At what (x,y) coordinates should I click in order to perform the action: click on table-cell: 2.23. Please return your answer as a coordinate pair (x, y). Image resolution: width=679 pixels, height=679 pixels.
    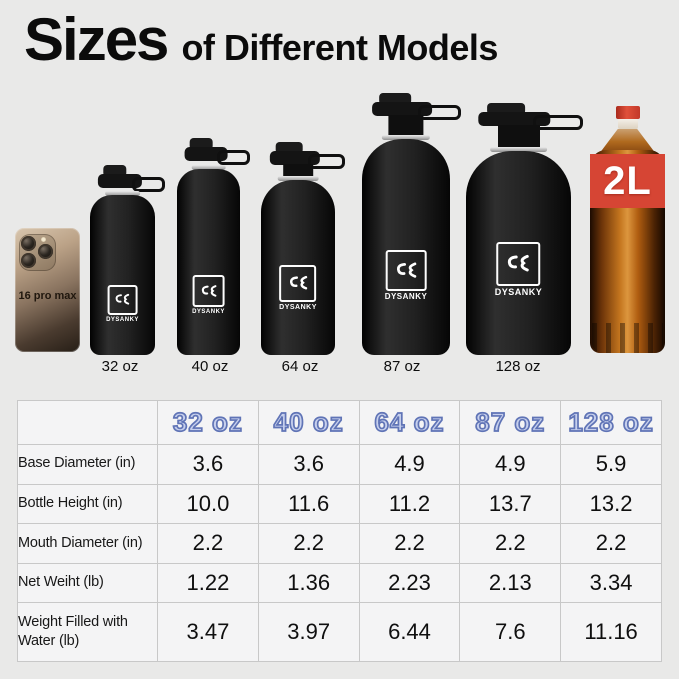
    Looking at the image, I should click on (409, 583).